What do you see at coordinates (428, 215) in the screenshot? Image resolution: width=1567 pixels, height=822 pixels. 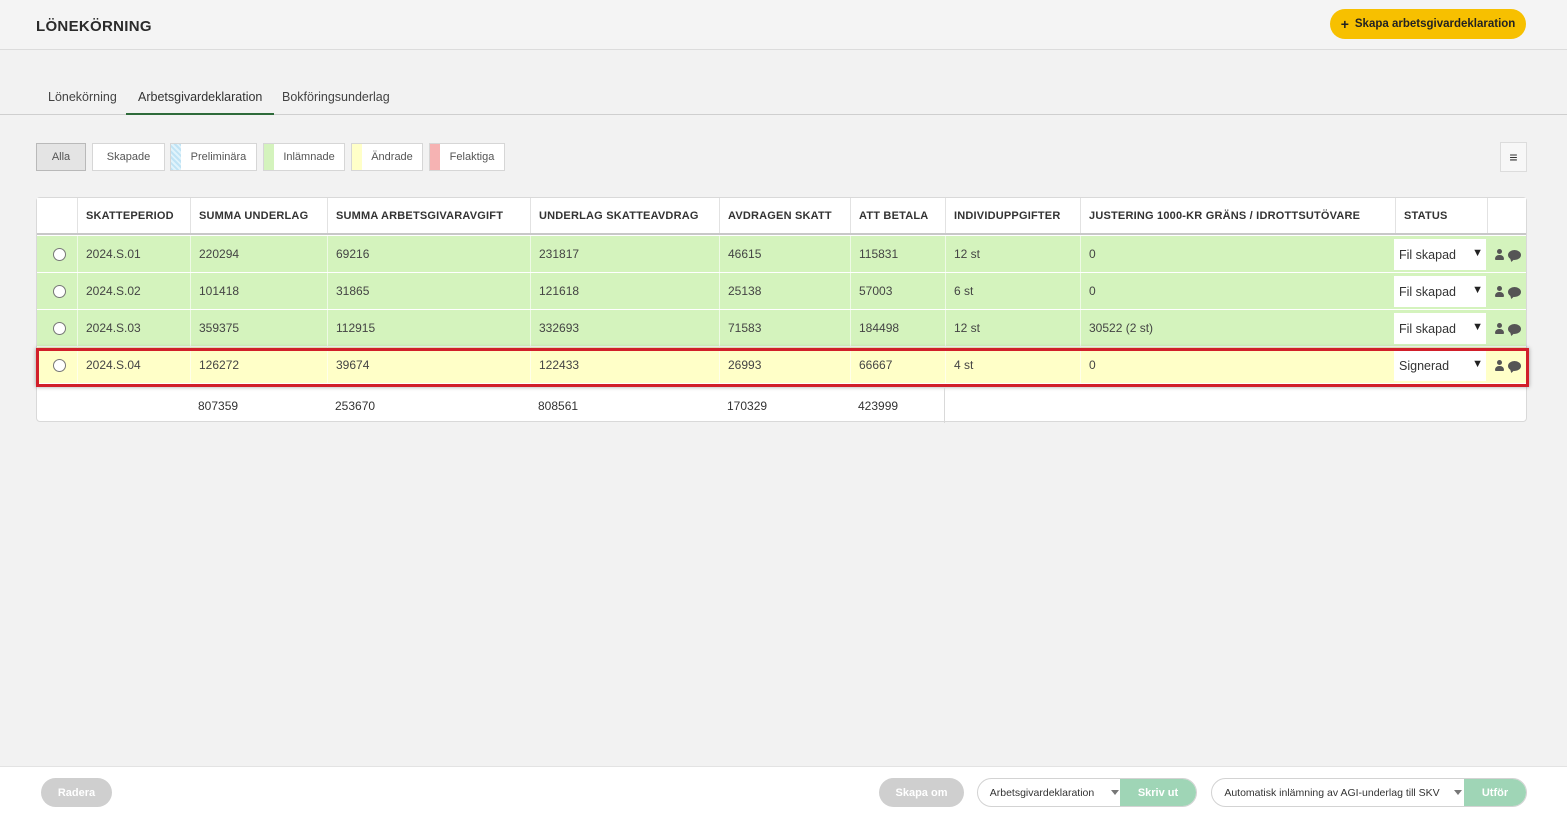 I see `column-header: SUMMA ARBETSGIVARAVGIFT` at bounding box center [428, 215].